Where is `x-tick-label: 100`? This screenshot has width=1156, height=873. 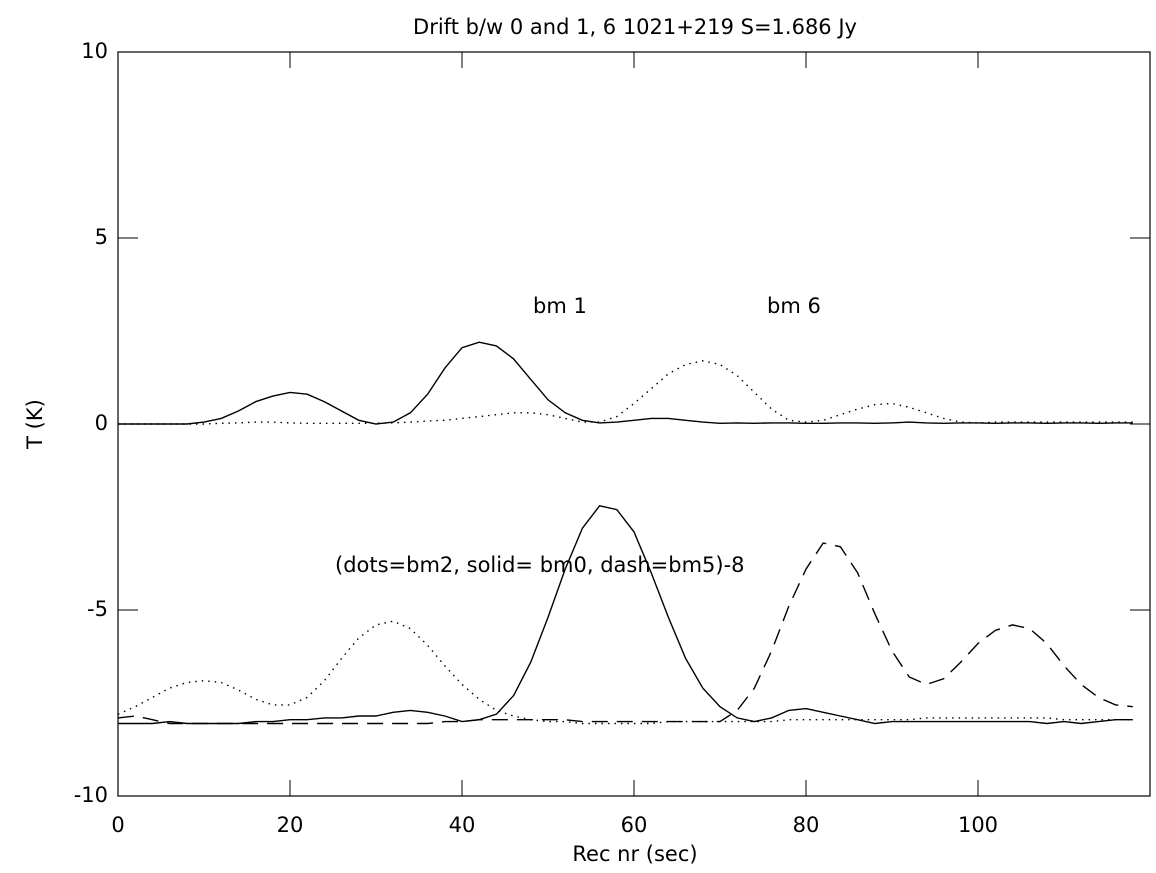
x-tick-label: 100 is located at coordinates (978, 825).